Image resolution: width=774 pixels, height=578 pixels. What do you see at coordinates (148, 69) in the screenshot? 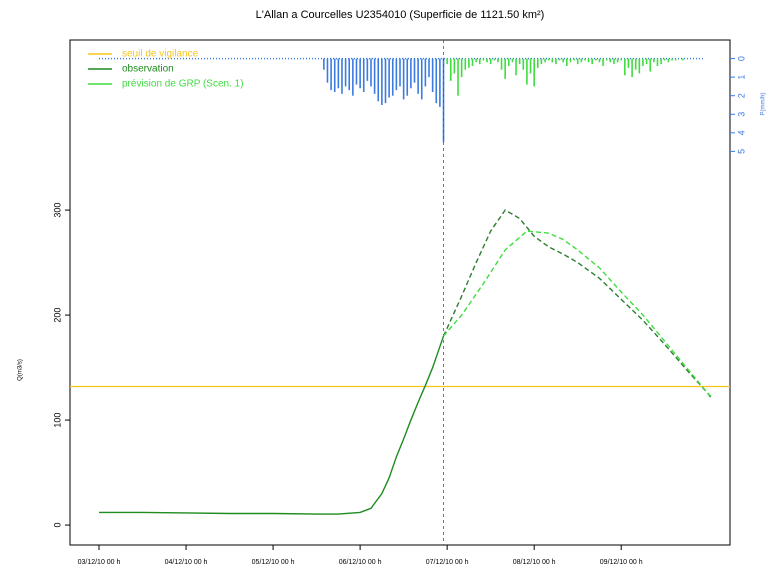
I see `legend-label: observation` at bounding box center [148, 69].